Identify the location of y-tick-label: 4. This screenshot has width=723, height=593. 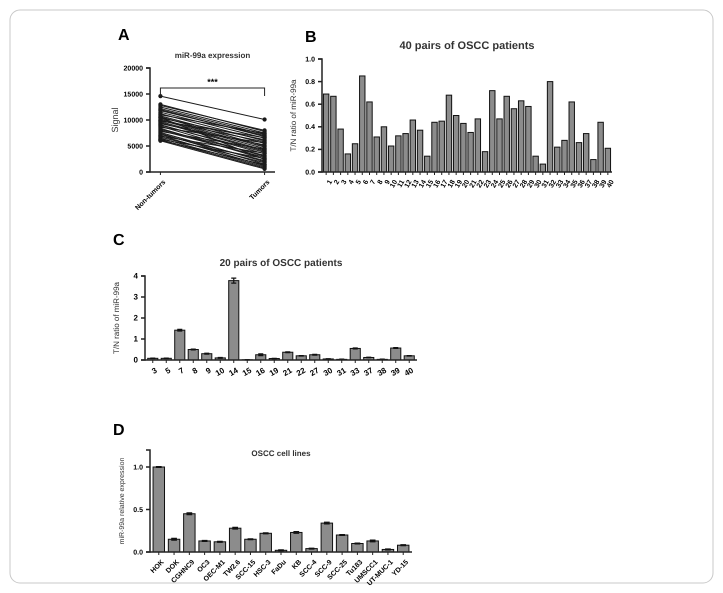
(136, 276).